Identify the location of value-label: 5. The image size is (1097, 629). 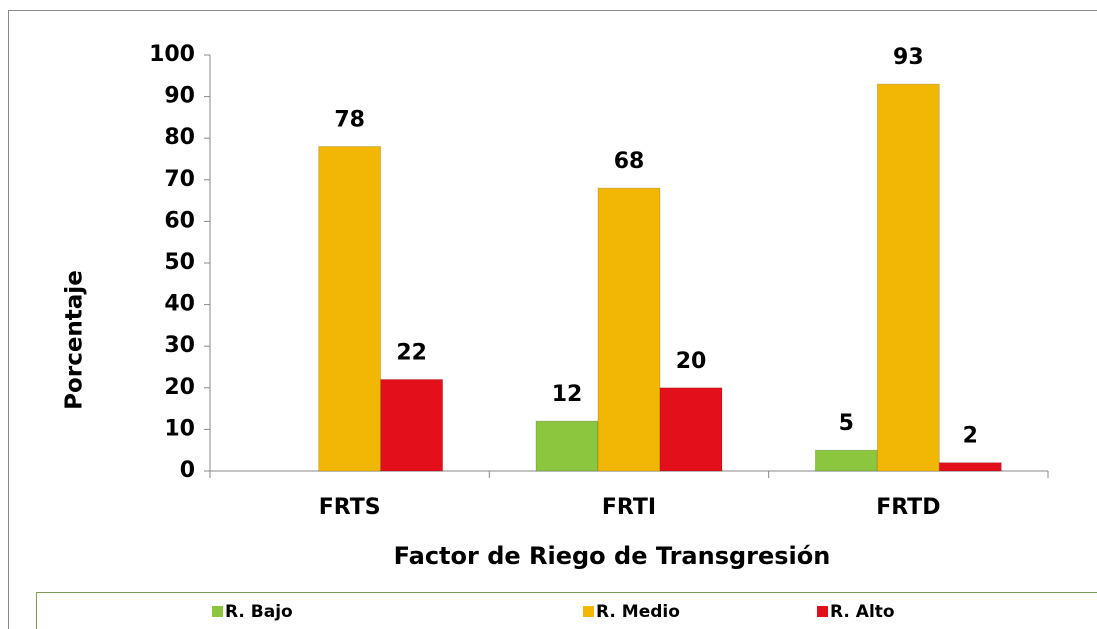
(846, 423).